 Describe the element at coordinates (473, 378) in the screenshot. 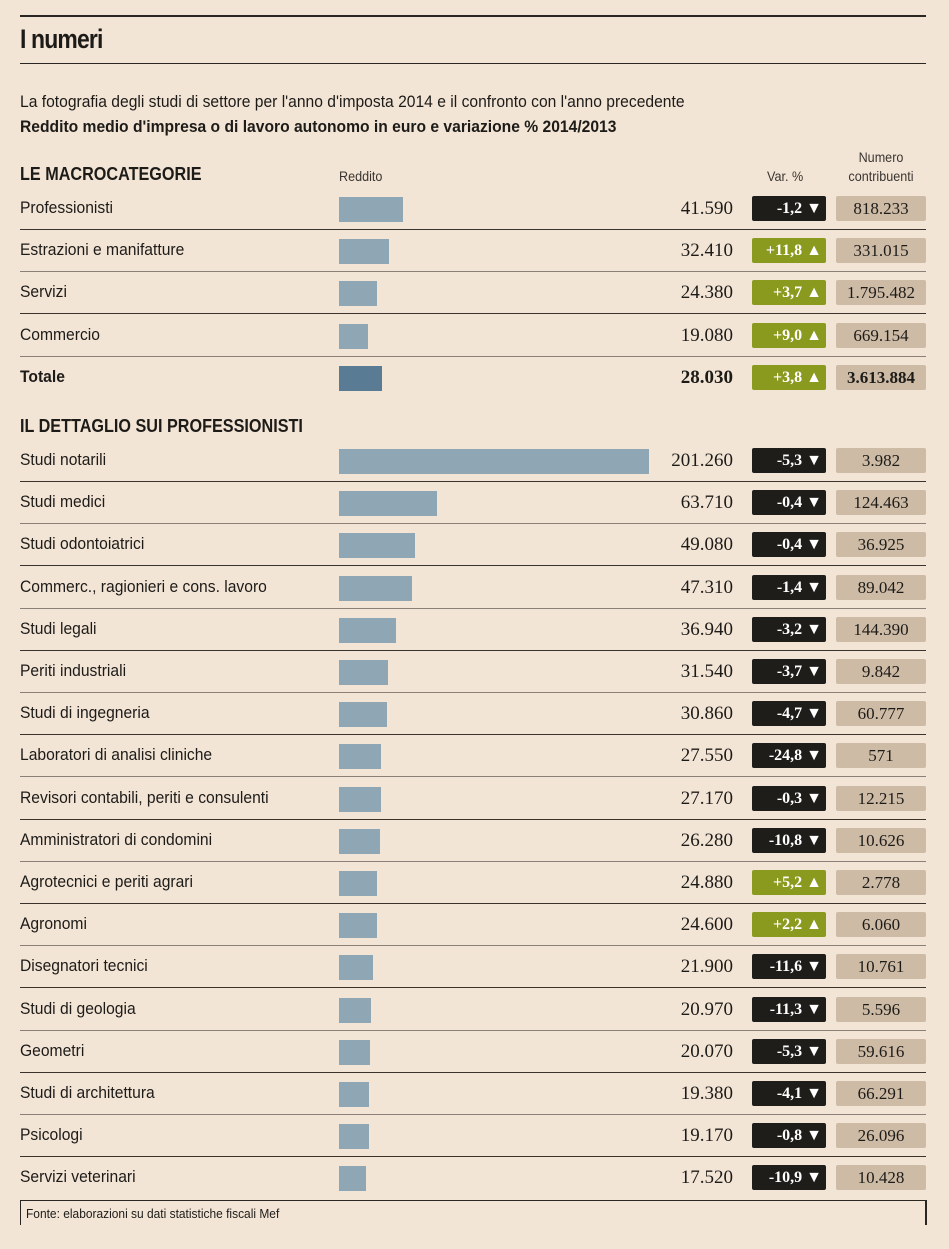

I see `table-row: Totale 28.030 +3,8 ▲ 3.613.884` at that location.